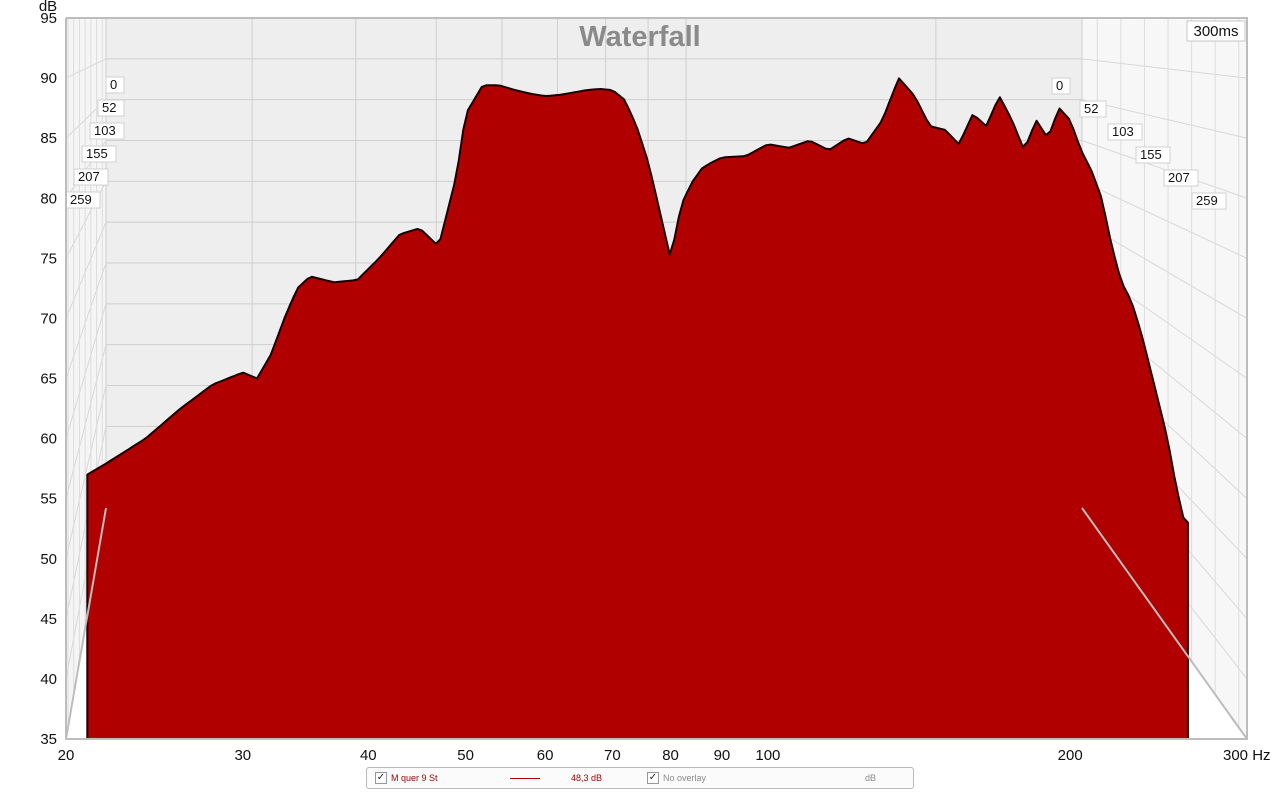 This screenshot has height=792, width=1280. Describe the element at coordinates (1070, 755) in the screenshot. I see `x-tick-label: 200` at that location.